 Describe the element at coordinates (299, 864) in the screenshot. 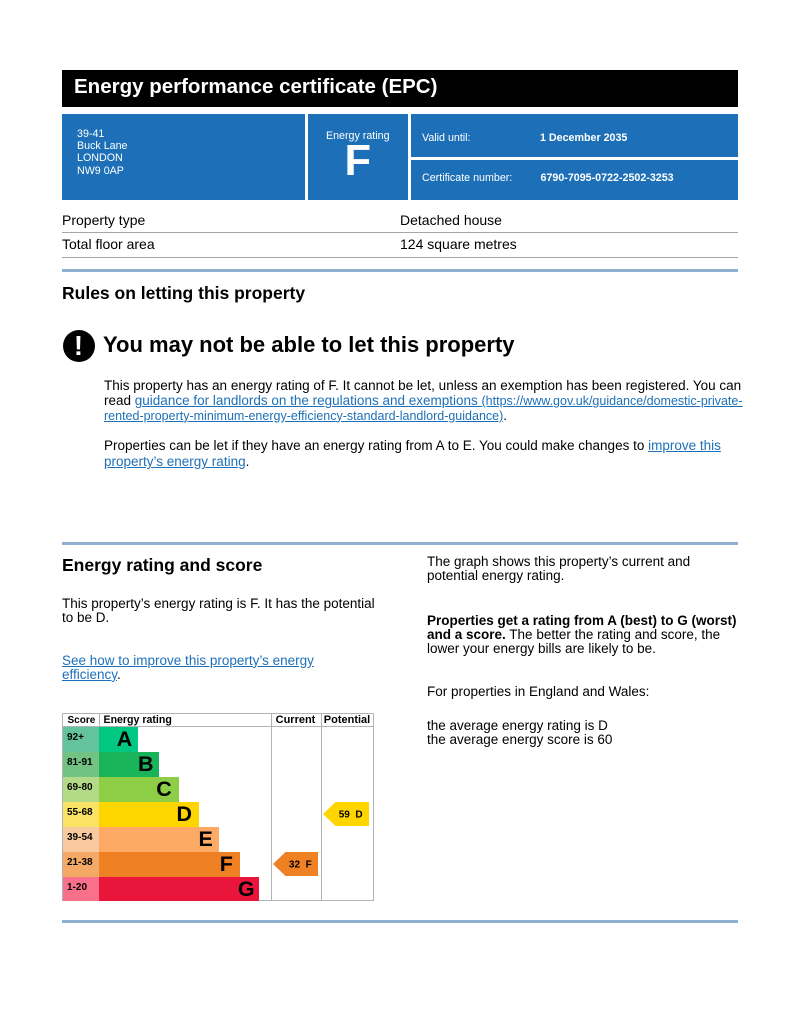

I see `svg-text: 32 F` at that location.